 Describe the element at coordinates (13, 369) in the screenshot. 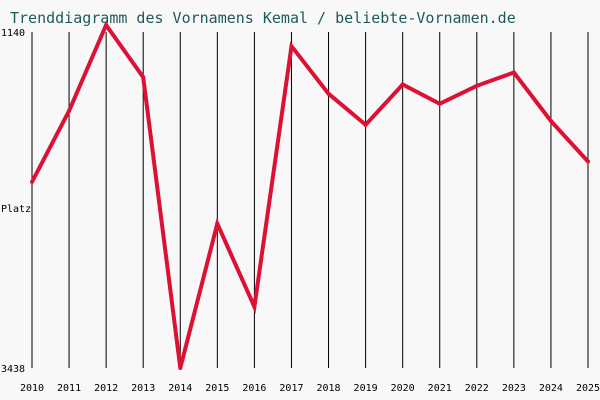

I see `y-tick-label-3438: 3438` at that location.